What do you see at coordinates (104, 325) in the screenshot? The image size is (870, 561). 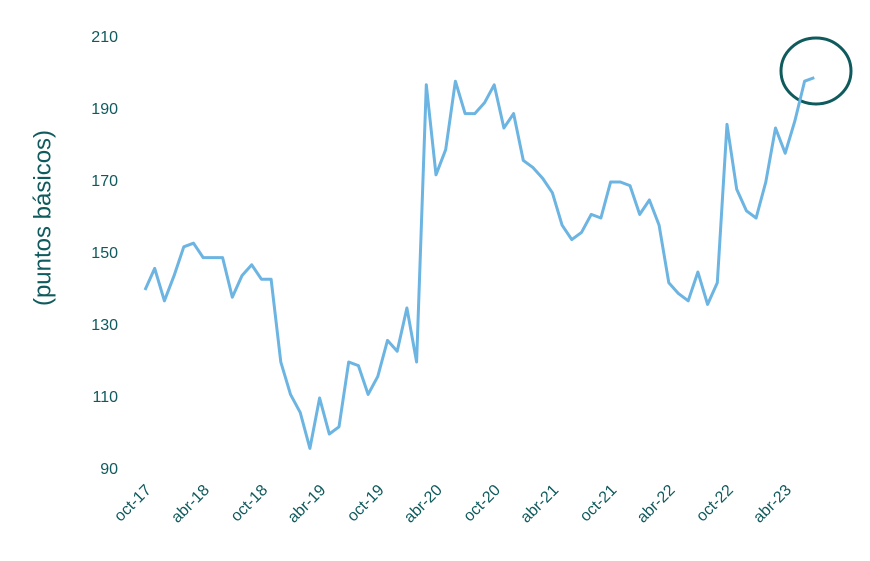 I see `y-tick-label: 130` at bounding box center [104, 325].